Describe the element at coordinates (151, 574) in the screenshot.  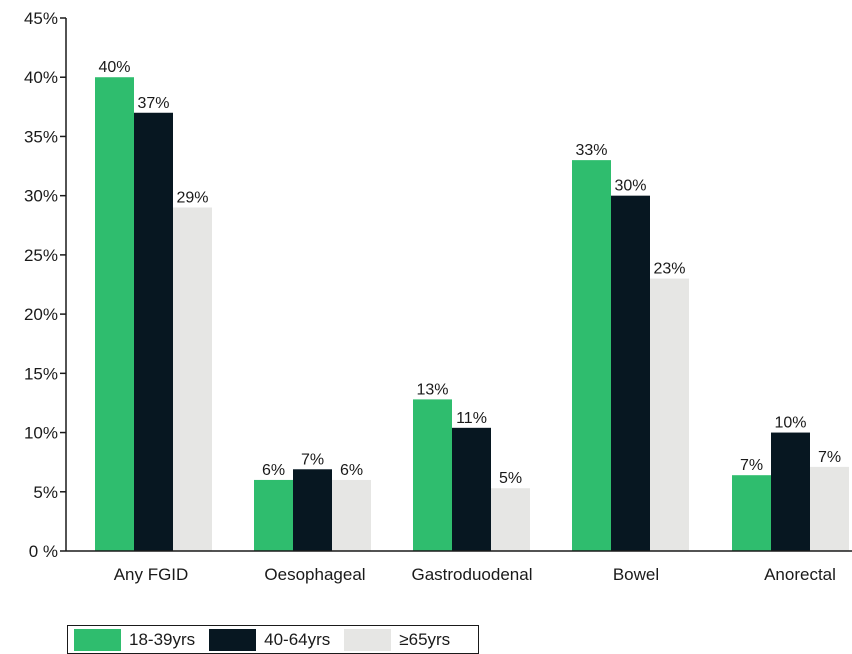
I see `x-tick-label: Any FGID` at that location.